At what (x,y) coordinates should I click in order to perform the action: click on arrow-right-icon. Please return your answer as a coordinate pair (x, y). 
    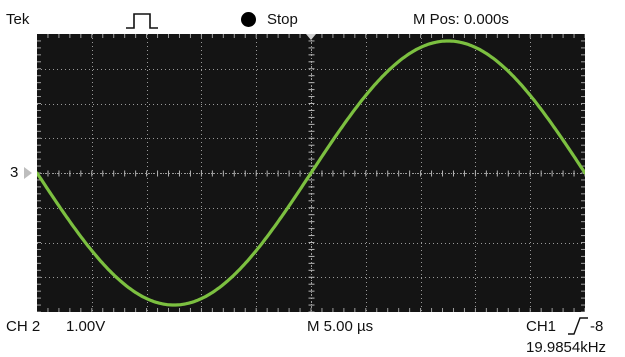
    Looking at the image, I should click on (28, 173).